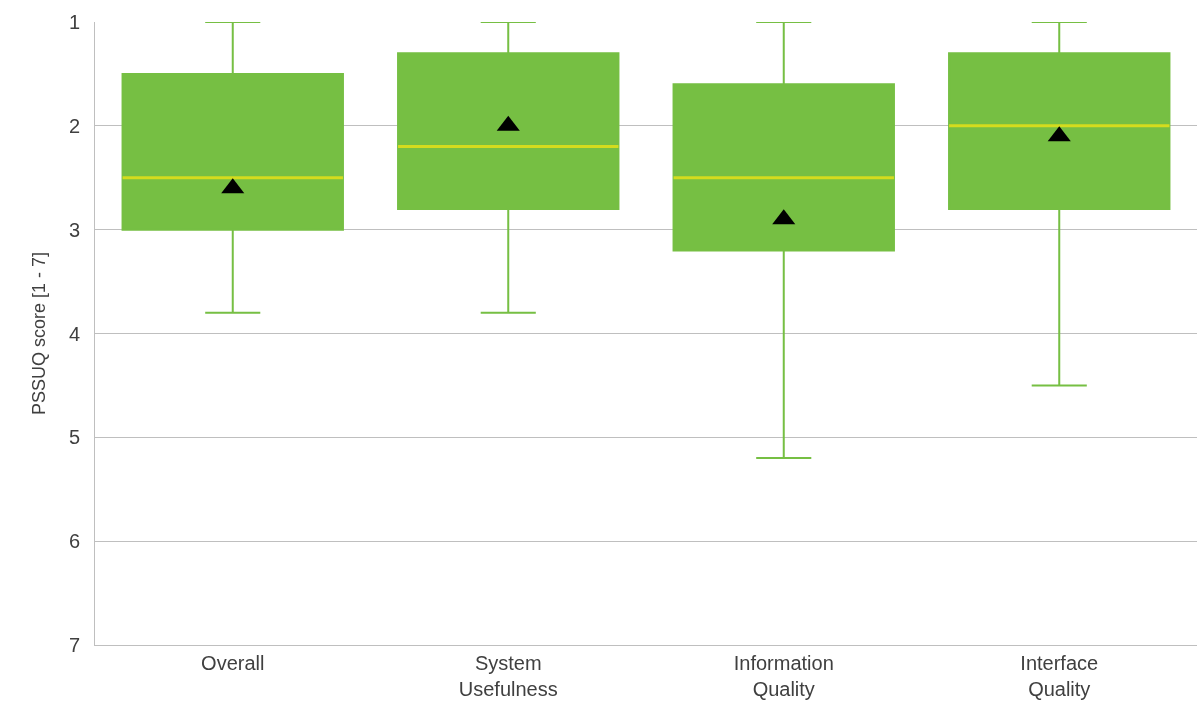 The width and height of the screenshot is (1199, 717). What do you see at coordinates (783, 676) in the screenshot?
I see `x-tick-label: Information Quality` at bounding box center [783, 676].